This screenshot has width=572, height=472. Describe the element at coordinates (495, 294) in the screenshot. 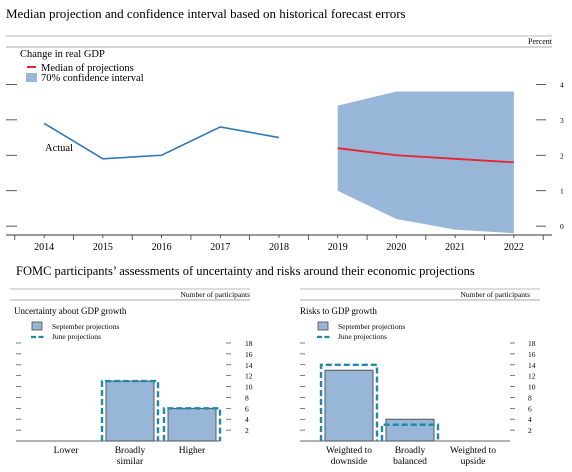

I see `right-unit-label: Number of participants` at that location.